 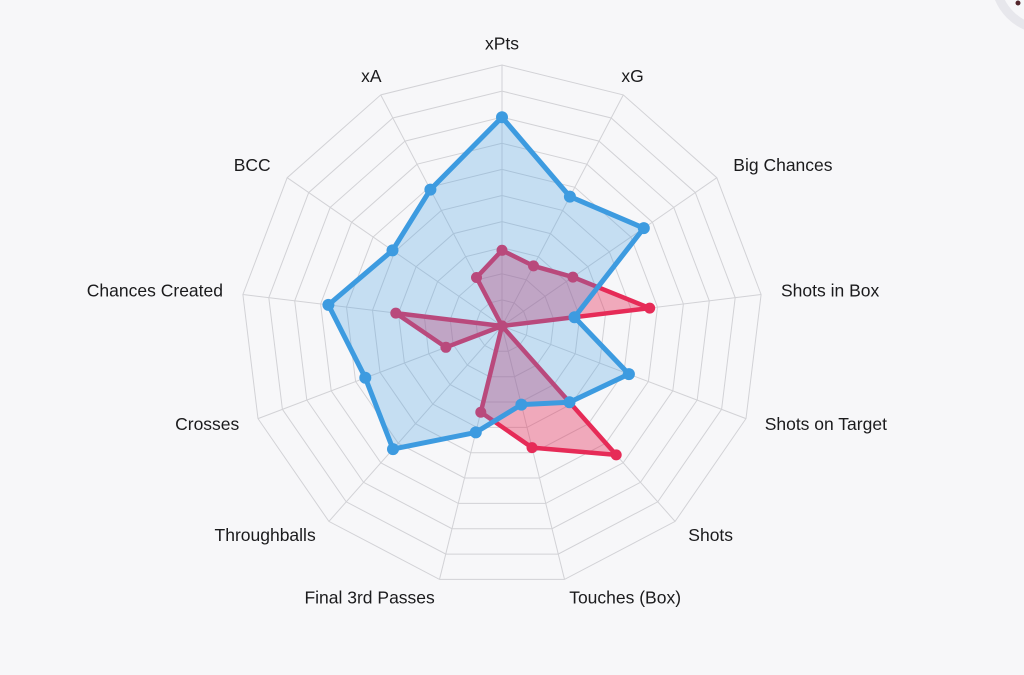 I want to click on series-blue-point-shots-in-box, so click(x=574, y=317).